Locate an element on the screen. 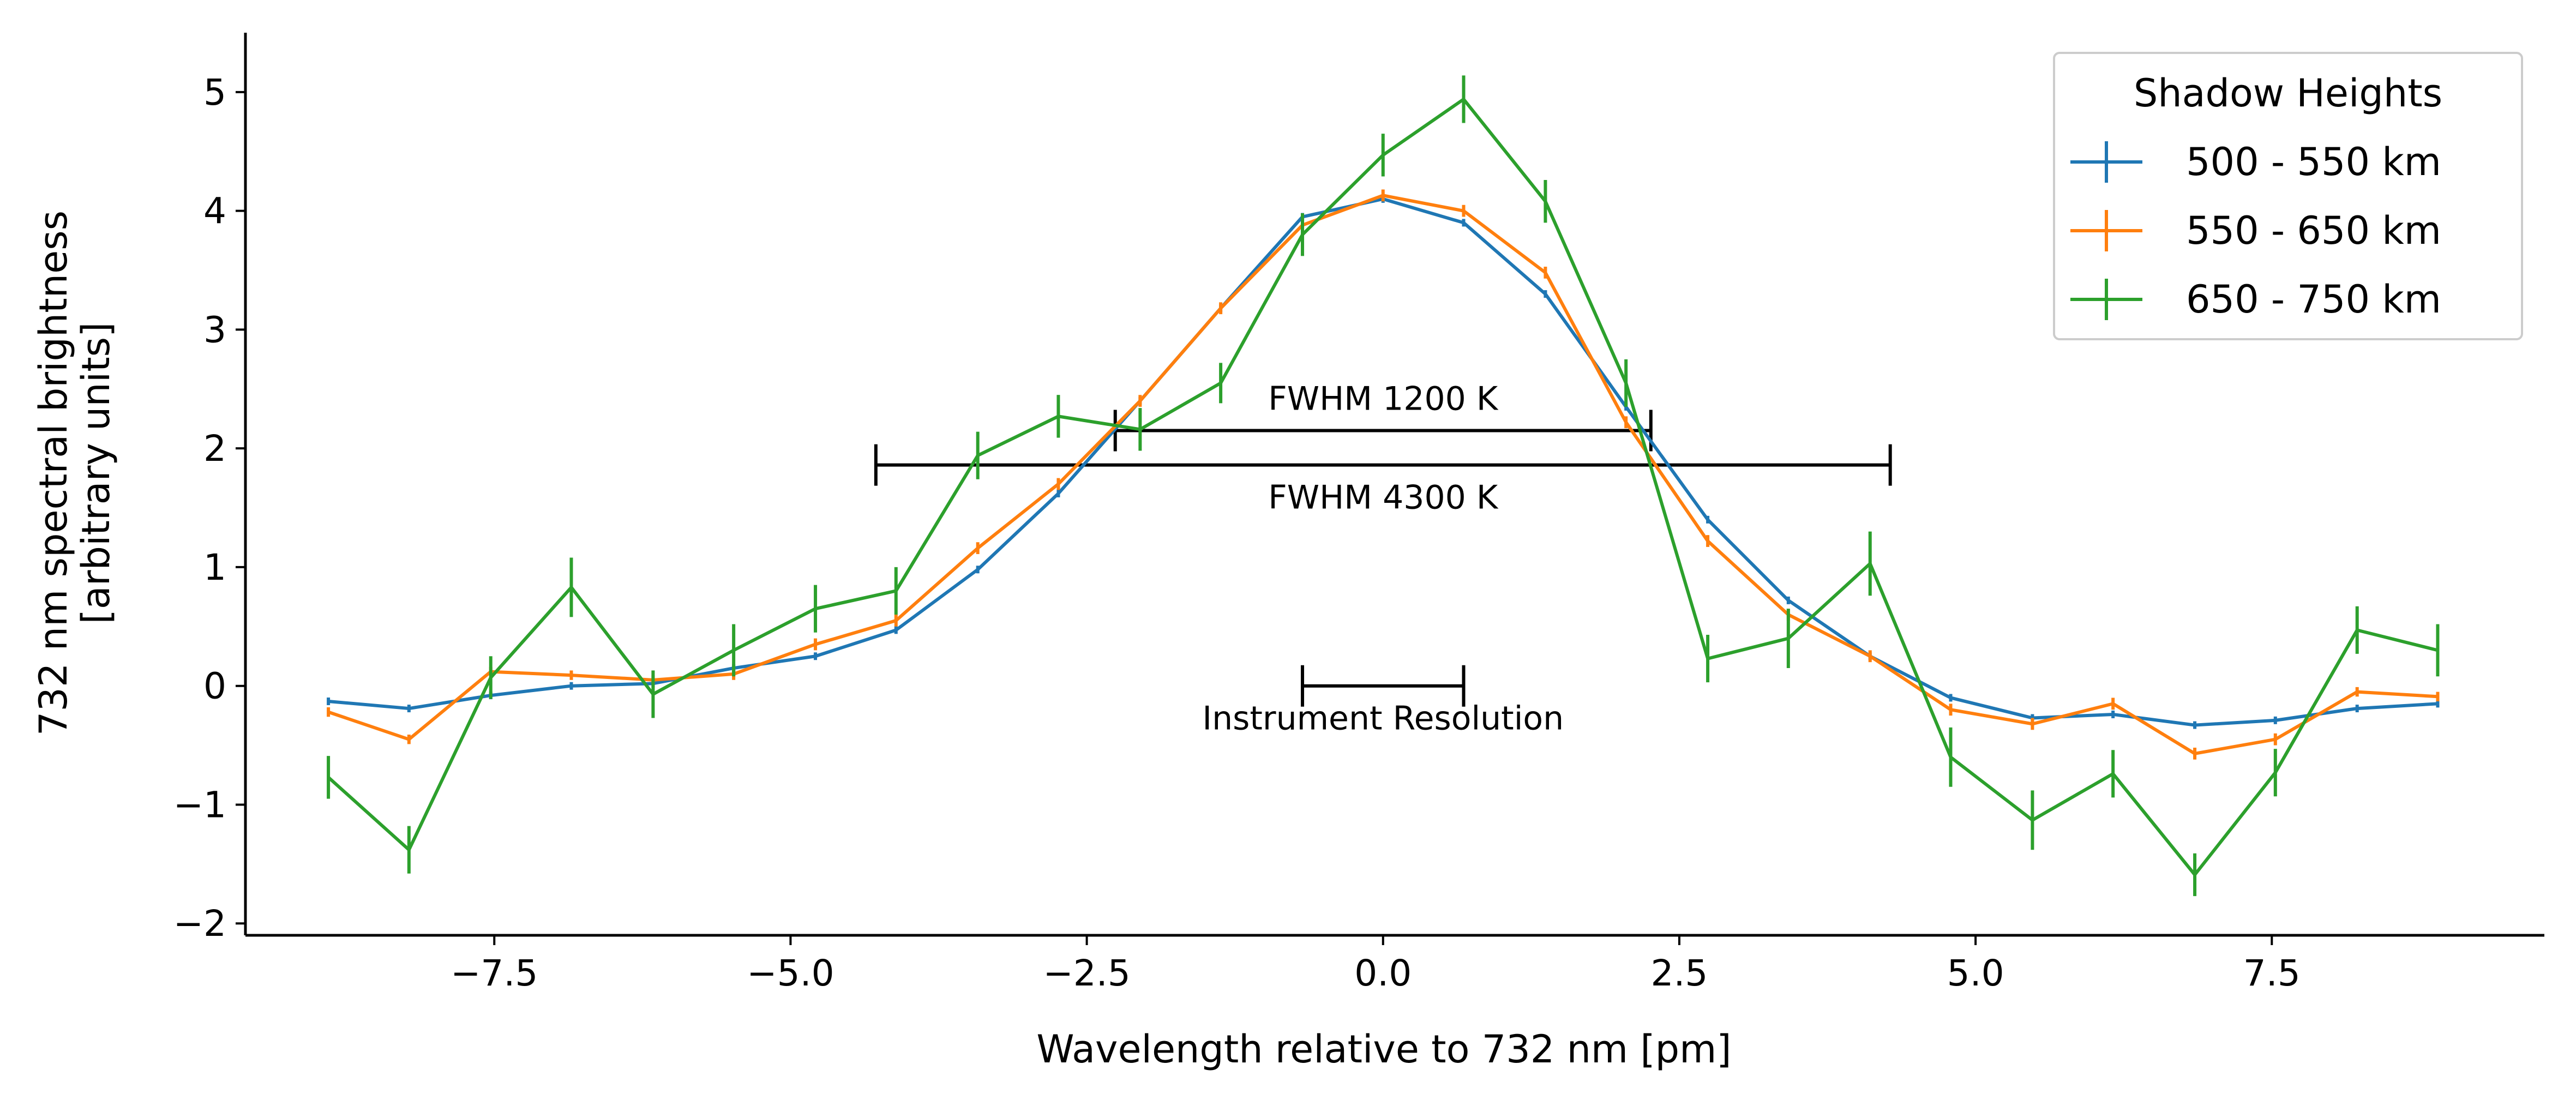 The image size is (2576, 1106). annotation-label: FWHM 4300 K is located at coordinates (1384, 498).